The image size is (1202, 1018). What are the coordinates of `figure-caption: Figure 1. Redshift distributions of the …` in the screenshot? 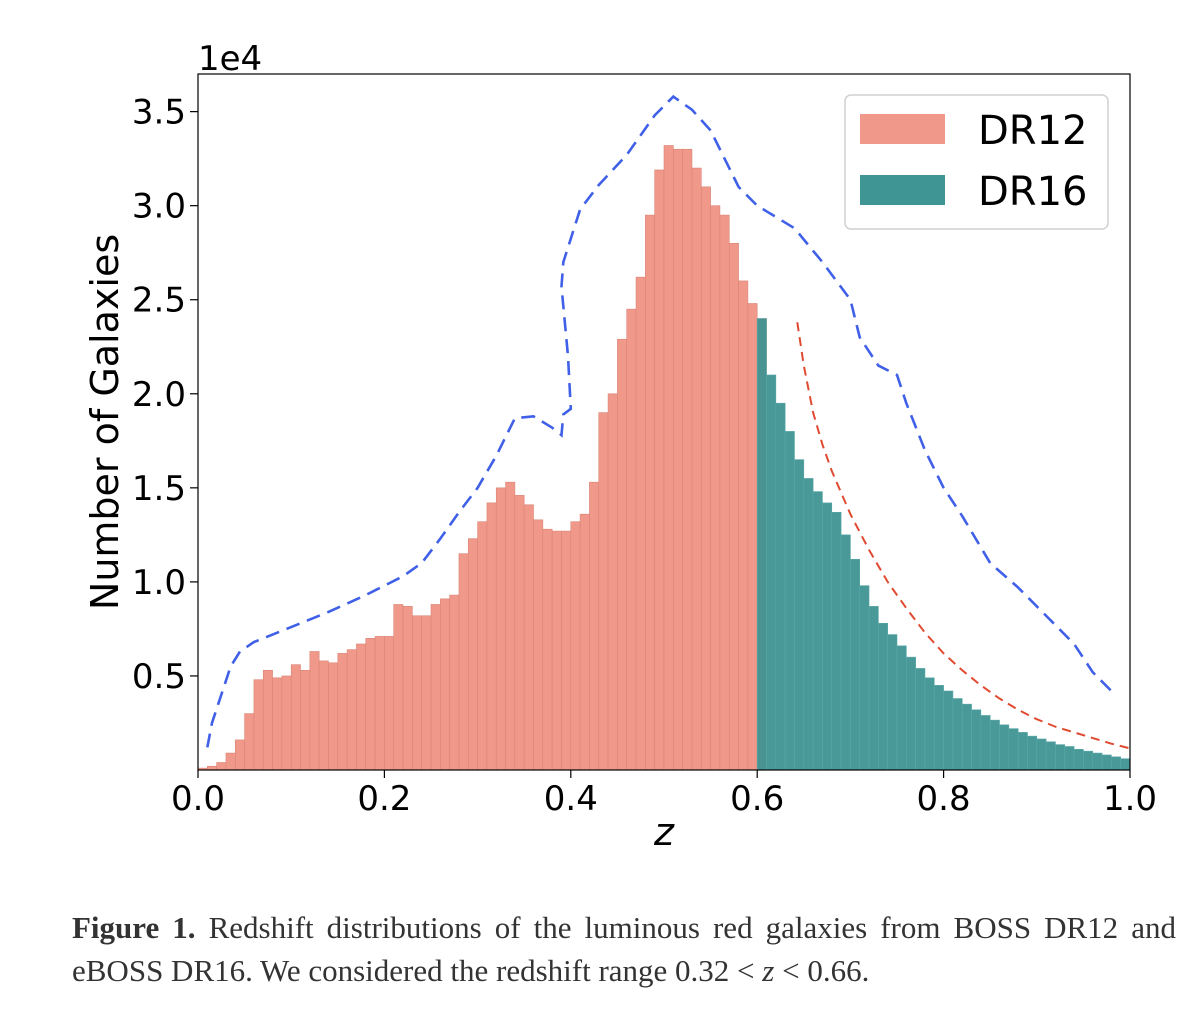 It's located at (624, 949).